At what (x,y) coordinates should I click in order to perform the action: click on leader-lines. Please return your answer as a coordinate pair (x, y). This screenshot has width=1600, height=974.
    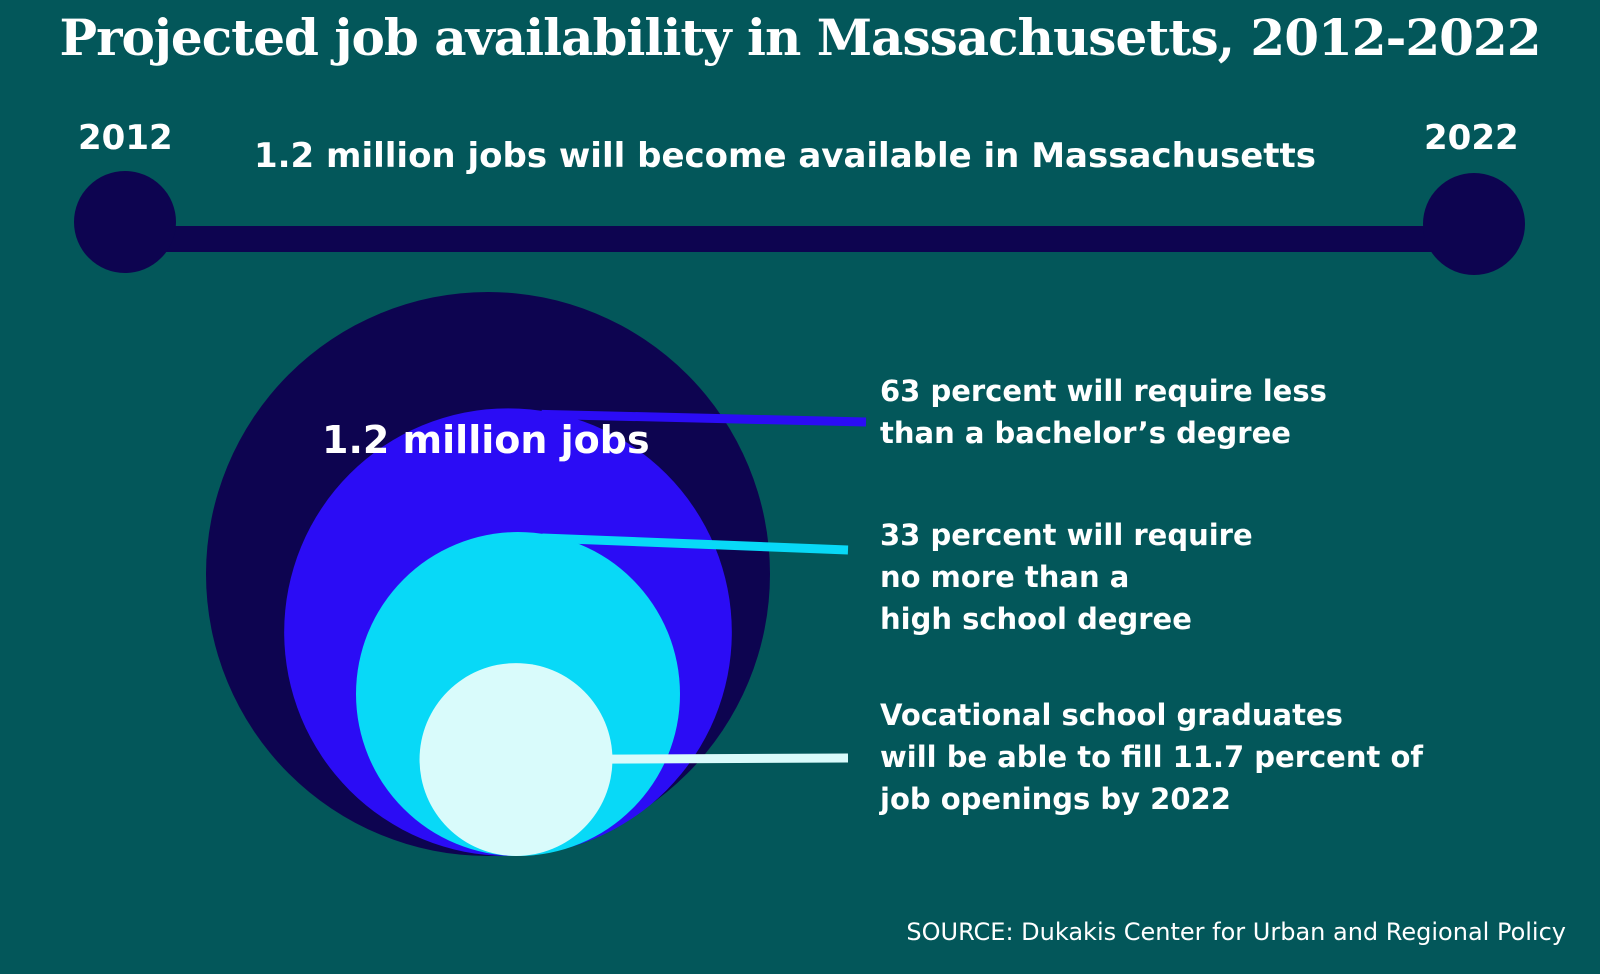
    Looking at the image, I should click on (691, 587).